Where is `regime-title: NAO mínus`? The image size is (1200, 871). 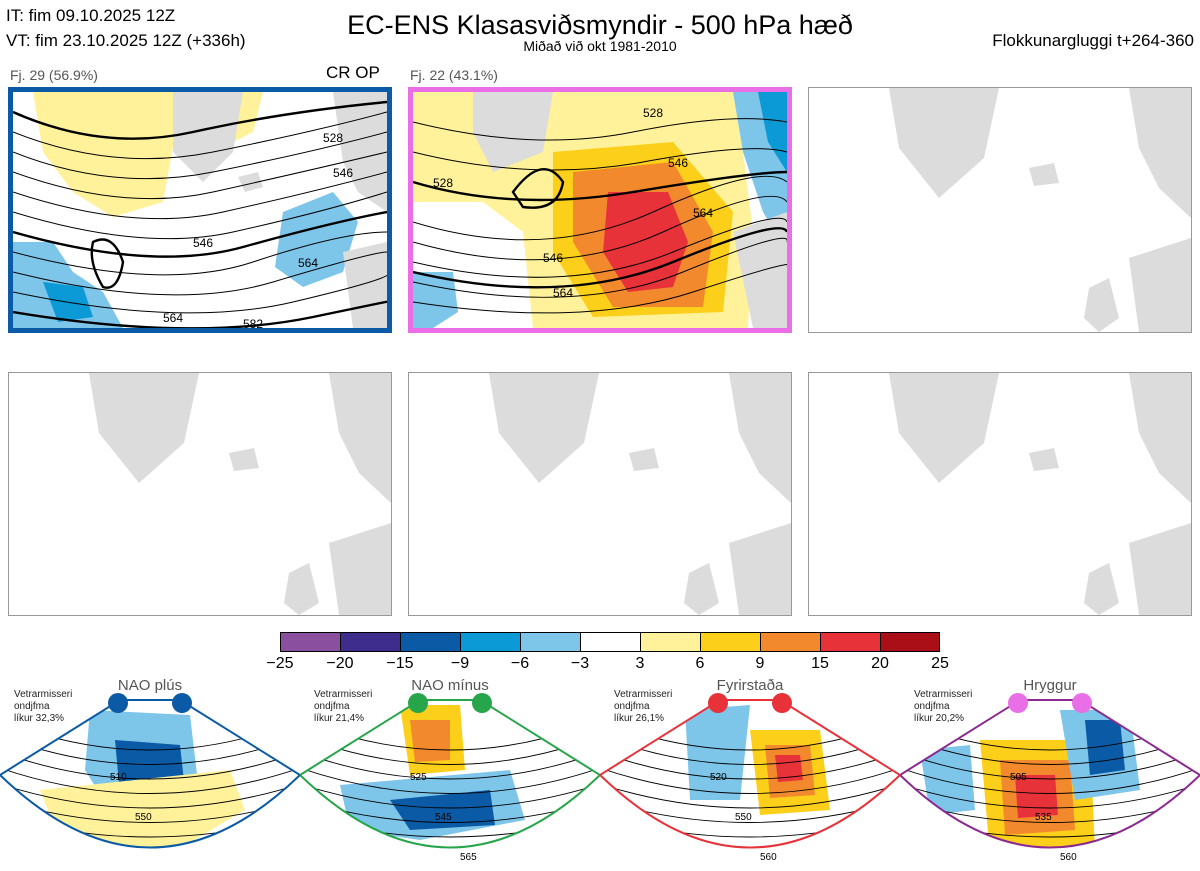
regime-title: NAO mínus is located at coordinates (450, 685).